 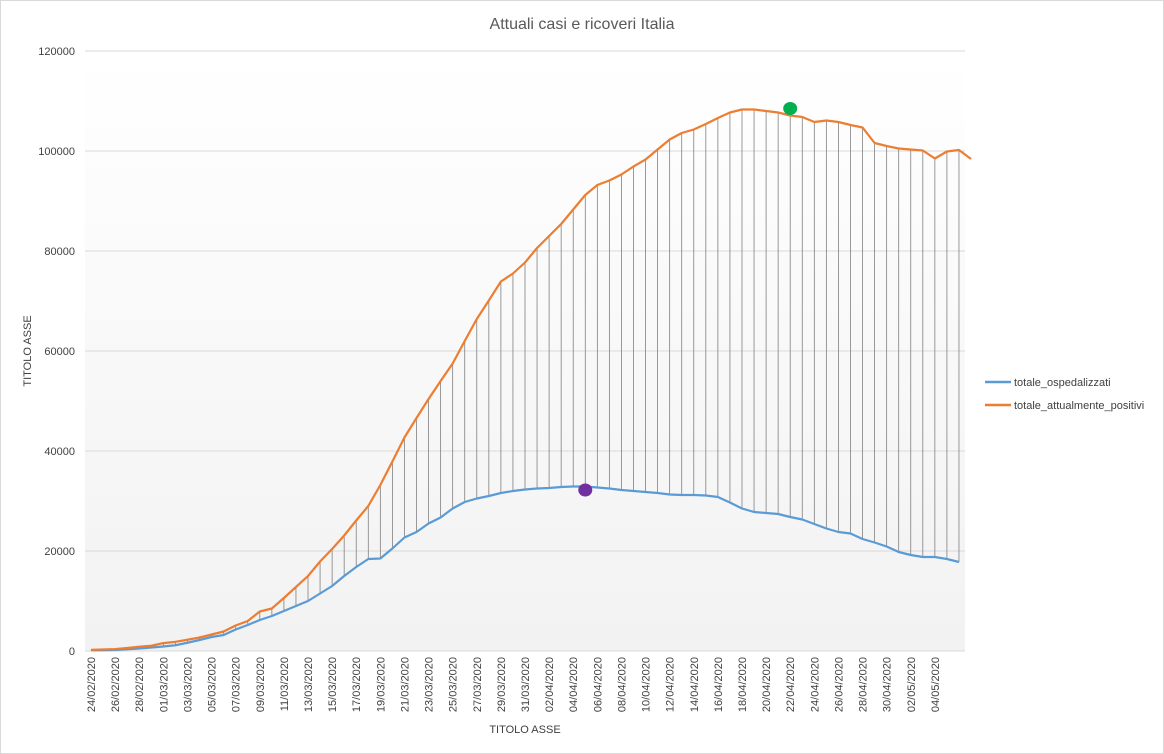 I want to click on x-tick-label-31/03/2020: 31/03/2020, so click(x=526, y=684).